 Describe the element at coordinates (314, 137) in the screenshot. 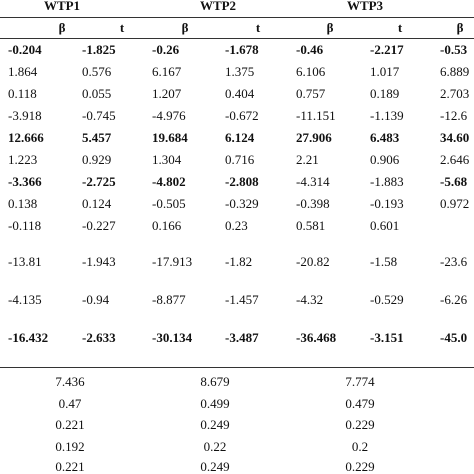

I see `cell: 27.906` at that location.